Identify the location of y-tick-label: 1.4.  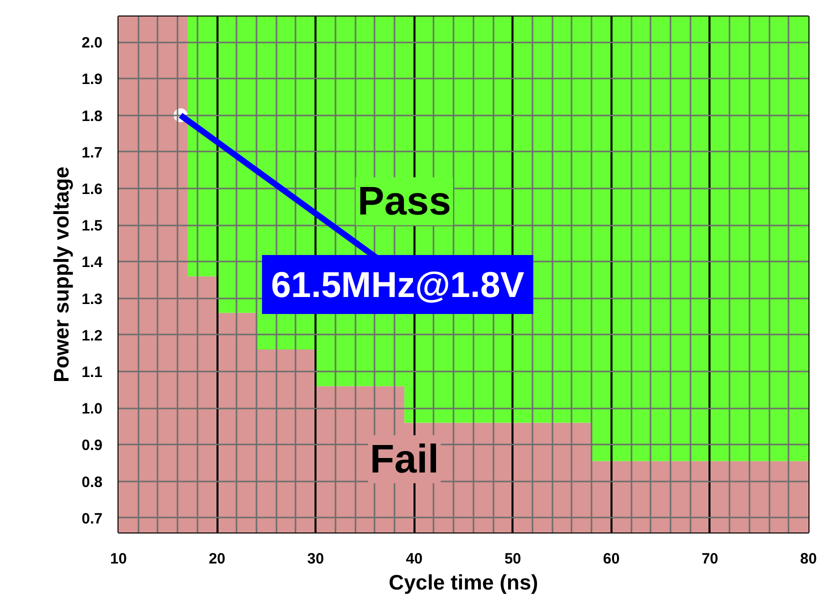
(93, 263).